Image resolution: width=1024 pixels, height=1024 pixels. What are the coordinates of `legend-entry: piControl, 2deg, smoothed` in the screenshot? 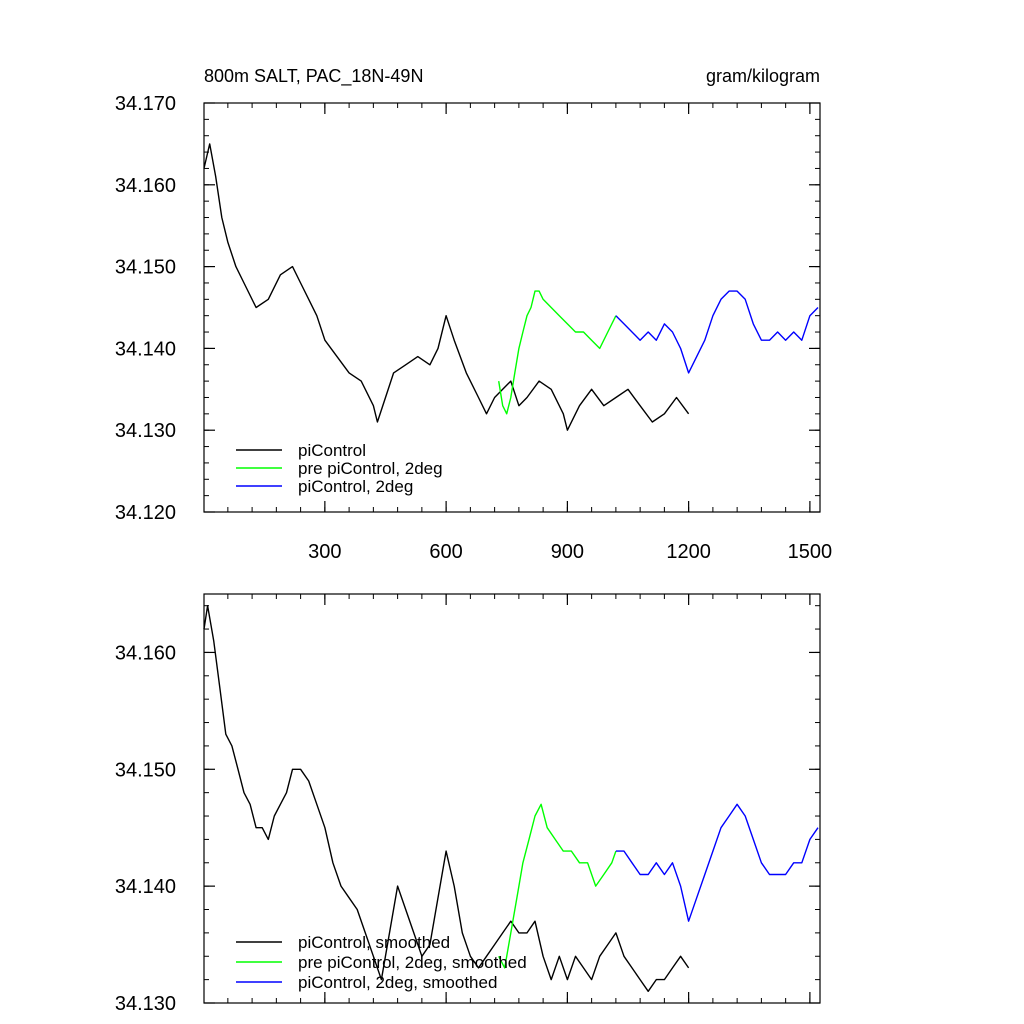 It's located at (397, 982).